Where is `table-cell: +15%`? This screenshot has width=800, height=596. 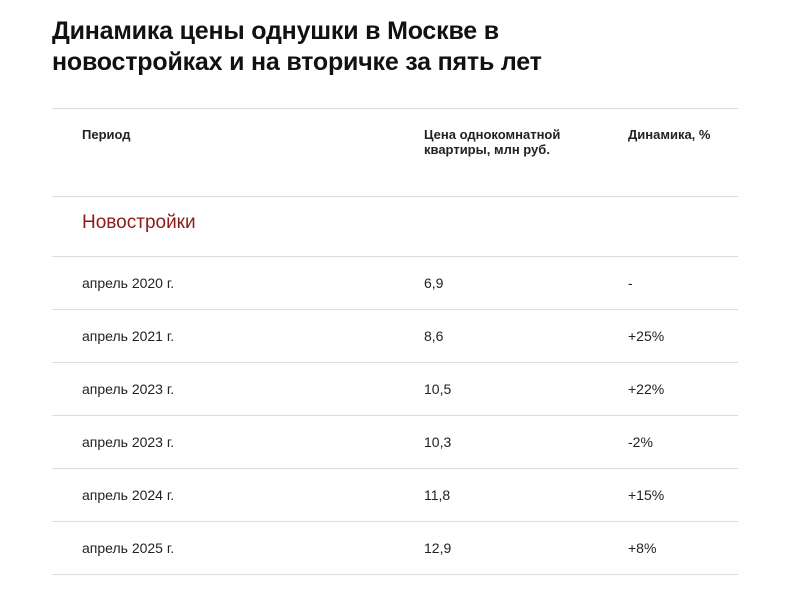
table-cell: +15% is located at coordinates (646, 495).